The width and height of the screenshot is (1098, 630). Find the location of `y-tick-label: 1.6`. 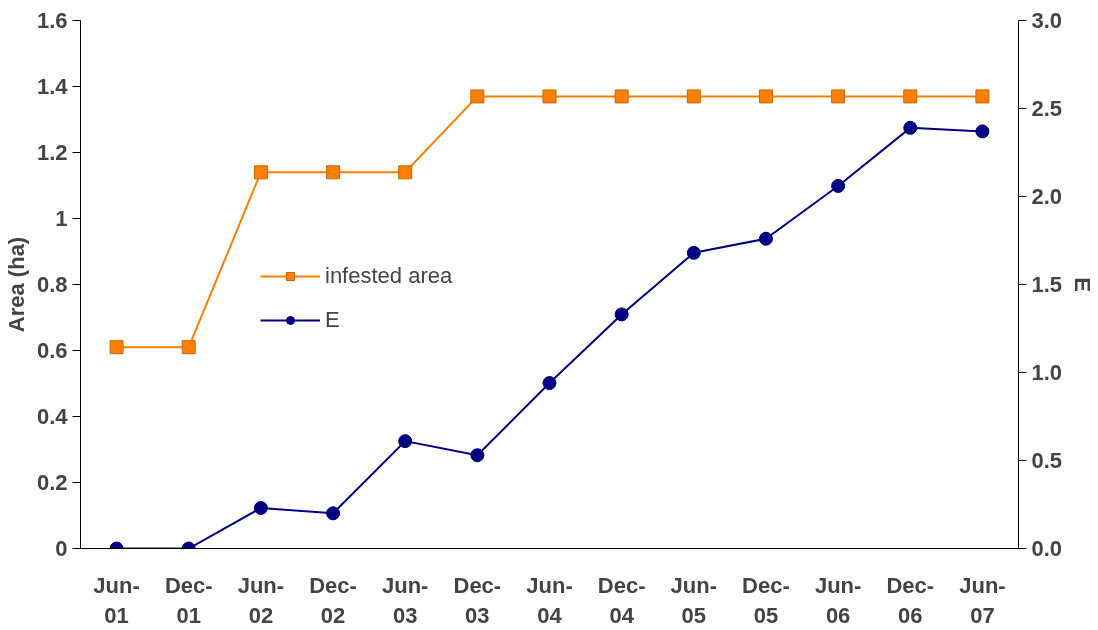

y-tick-label: 1.6 is located at coordinates (52, 20).